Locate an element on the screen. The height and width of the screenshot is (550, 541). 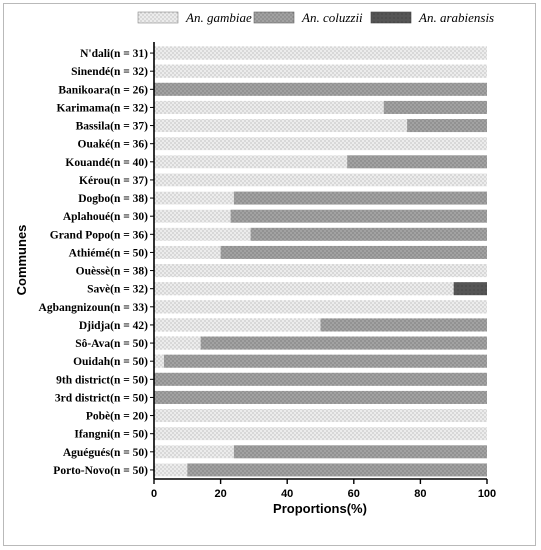
bar-an-gambiae-s-ava is located at coordinates (177, 343).